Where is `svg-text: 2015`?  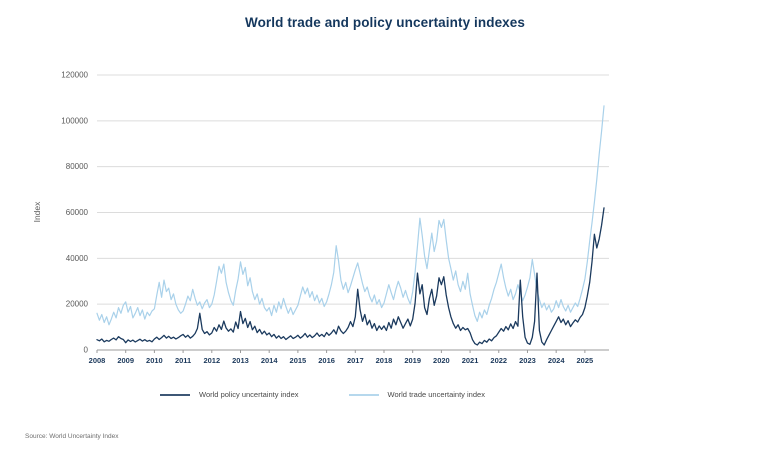 svg-text: 2015 is located at coordinates (298, 360).